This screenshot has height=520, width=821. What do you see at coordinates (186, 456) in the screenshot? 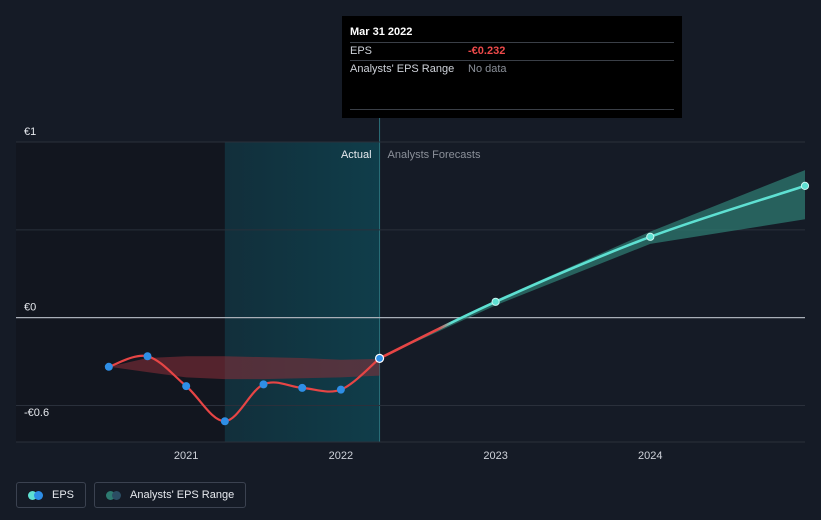
I see `x-tick-label: 2021` at bounding box center [186, 456].